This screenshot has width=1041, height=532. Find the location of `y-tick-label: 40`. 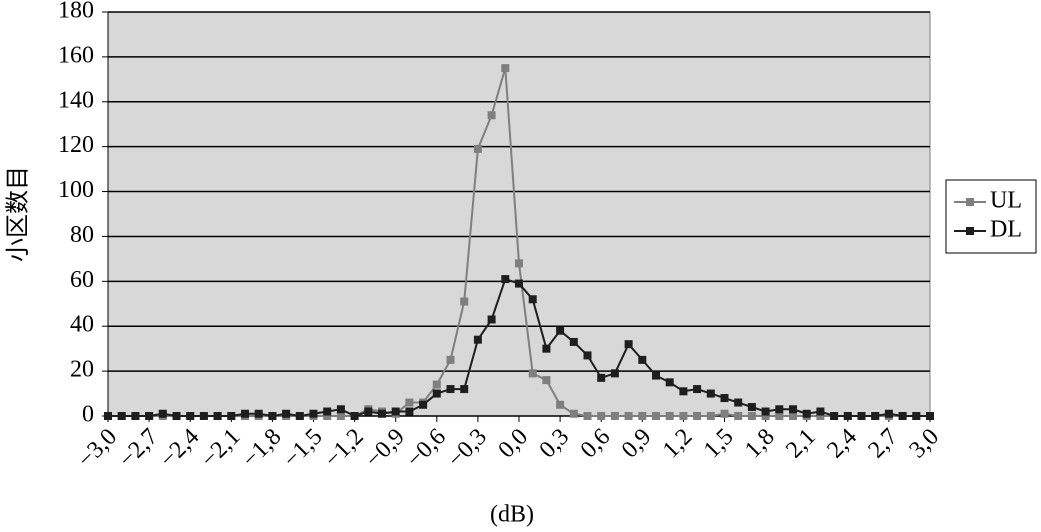

y-tick-label: 40 is located at coordinates (82, 325).